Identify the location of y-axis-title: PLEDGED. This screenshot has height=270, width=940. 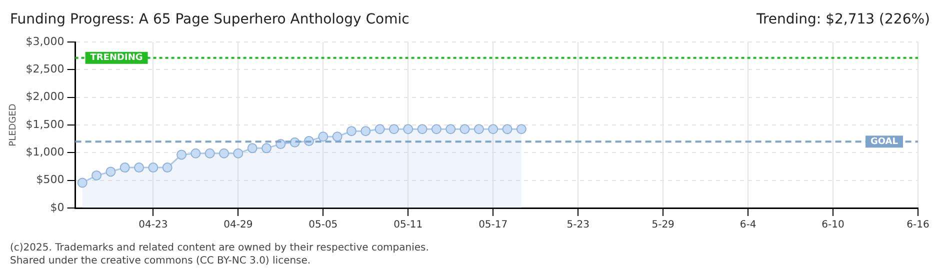
(13, 125).